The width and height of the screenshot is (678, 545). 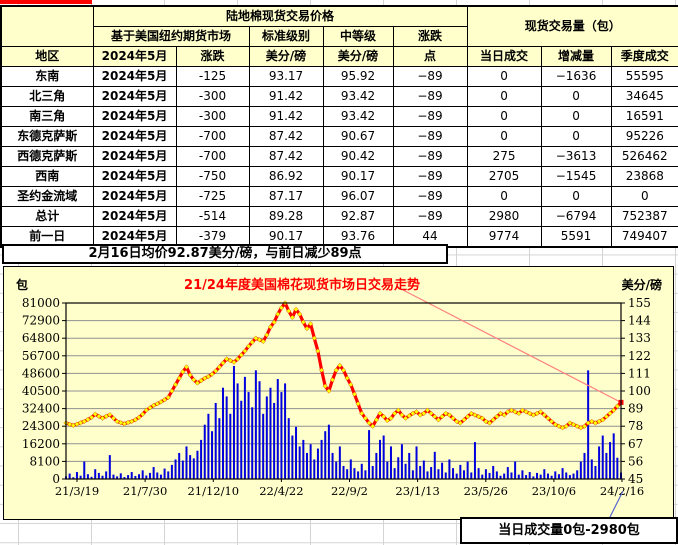 What do you see at coordinates (644, 136) in the screenshot?
I see `cell-quarterly-volume: 95226` at bounding box center [644, 136].